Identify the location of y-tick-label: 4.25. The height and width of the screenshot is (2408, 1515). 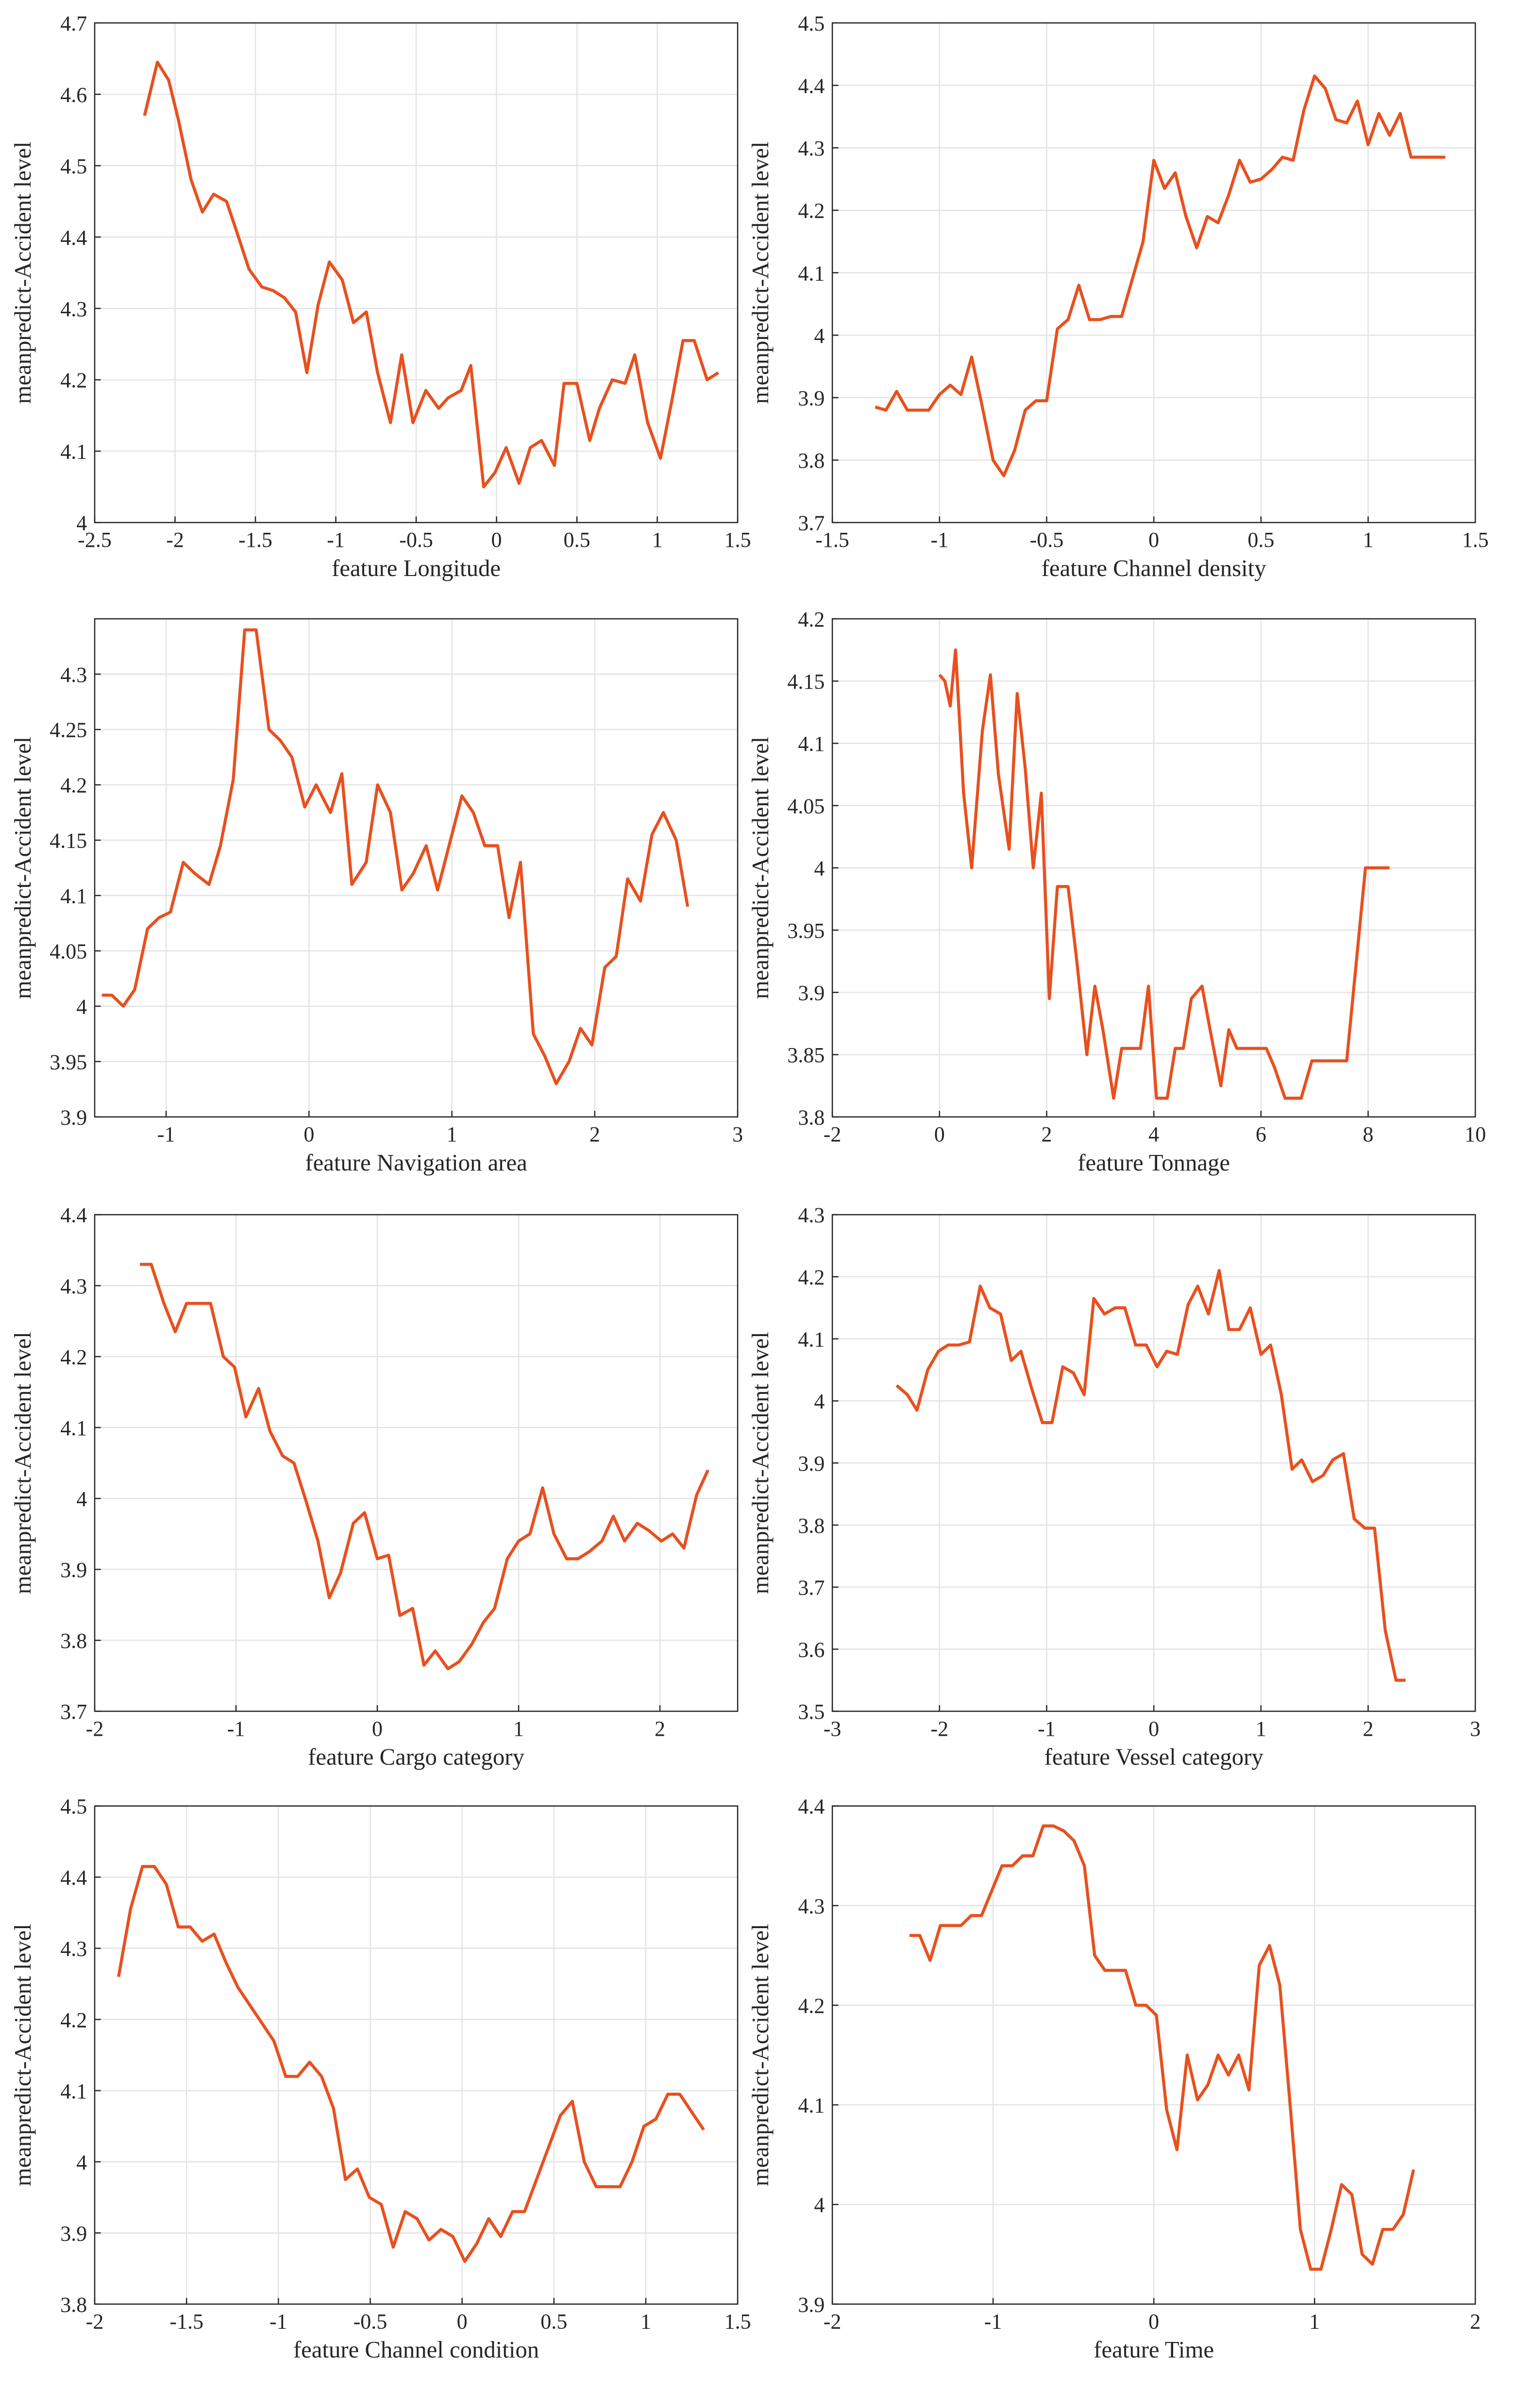
(68, 730).